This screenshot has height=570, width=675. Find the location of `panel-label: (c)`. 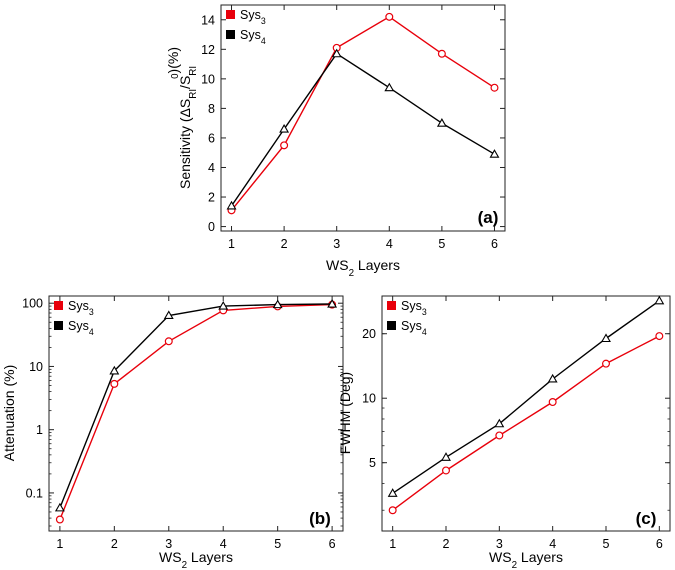

panel-label: (c) is located at coordinates (646, 518).